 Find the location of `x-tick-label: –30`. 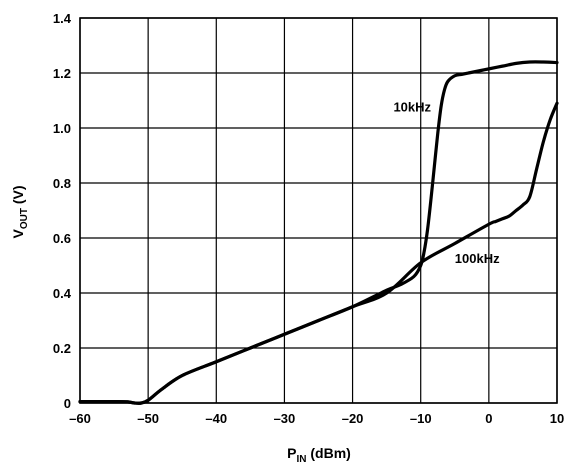

x-tick-label: –30 is located at coordinates (285, 418).